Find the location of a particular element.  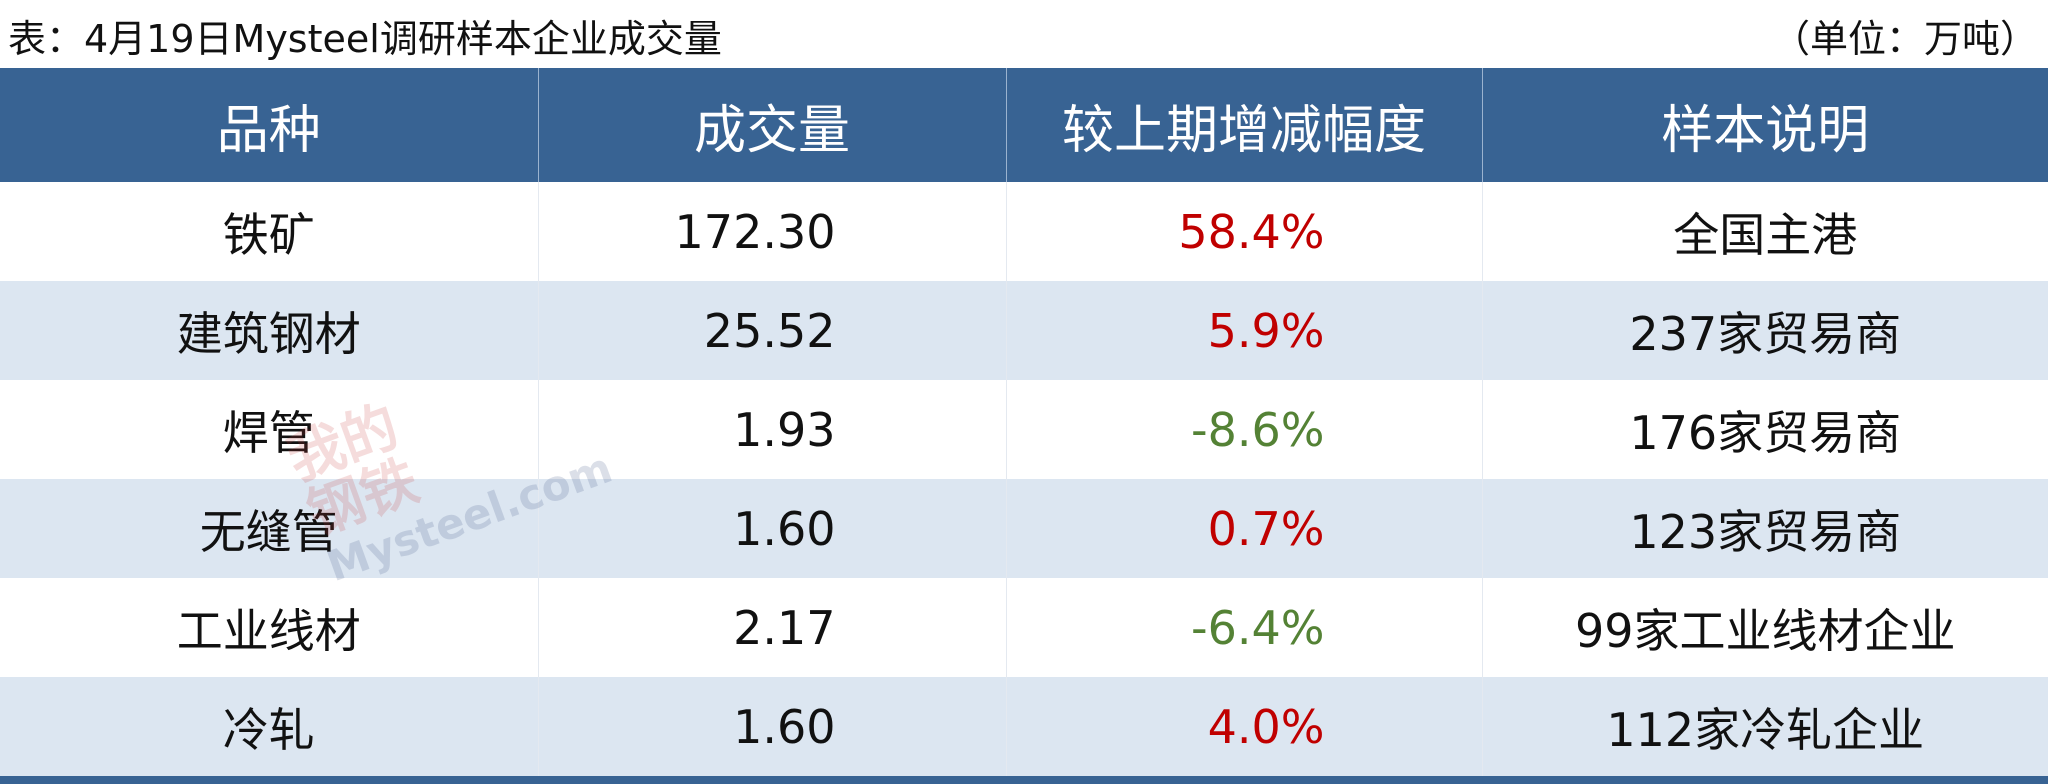

cell-volume: 25.52 is located at coordinates (771, 330).